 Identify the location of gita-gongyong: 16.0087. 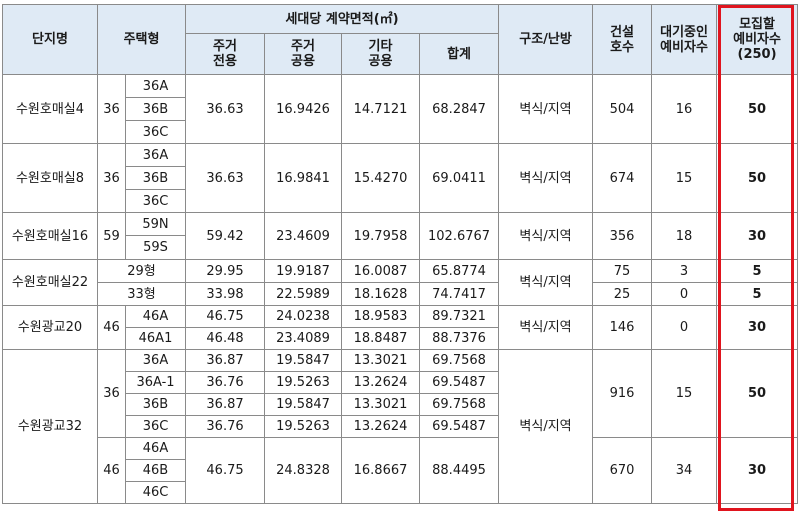
(381, 271).